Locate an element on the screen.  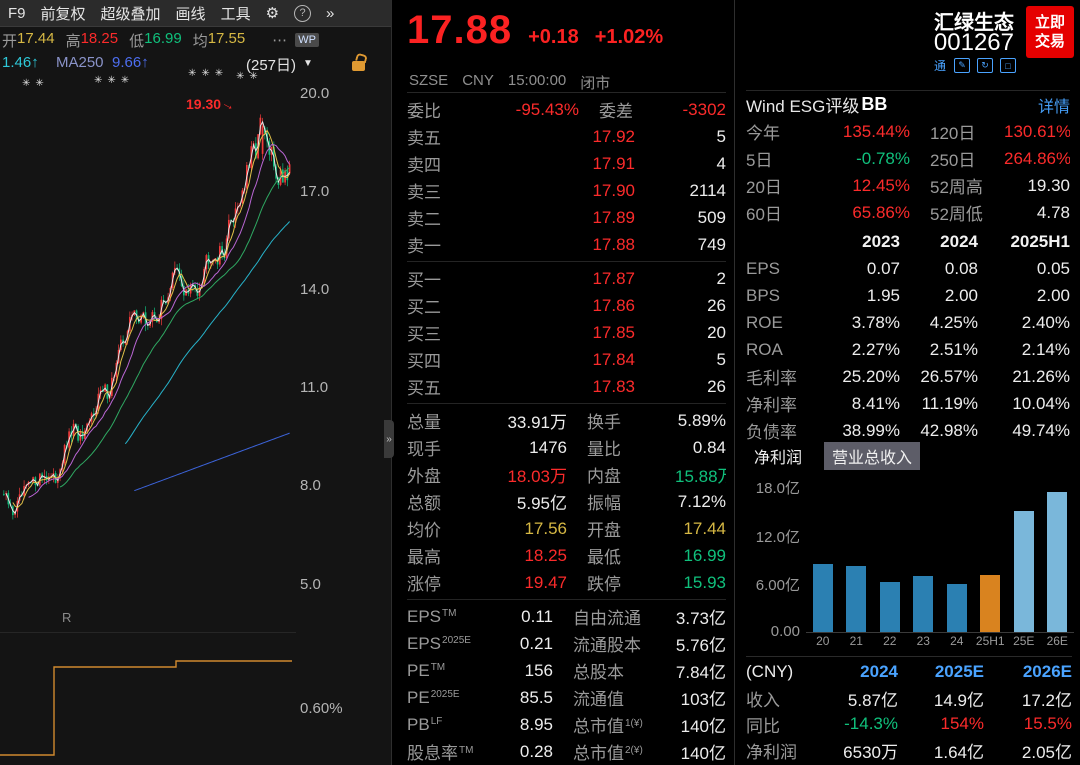
valuation-value: 3.73亿 is located at coordinates (700, 618).